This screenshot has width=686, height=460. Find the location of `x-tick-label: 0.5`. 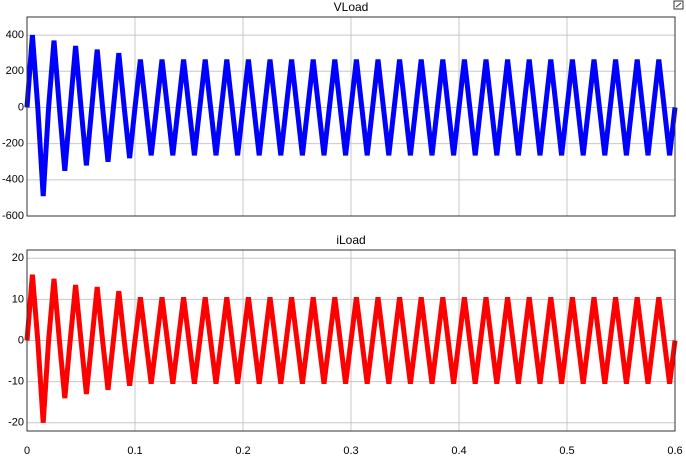

x-tick-label: 0.5 is located at coordinates (566, 451).